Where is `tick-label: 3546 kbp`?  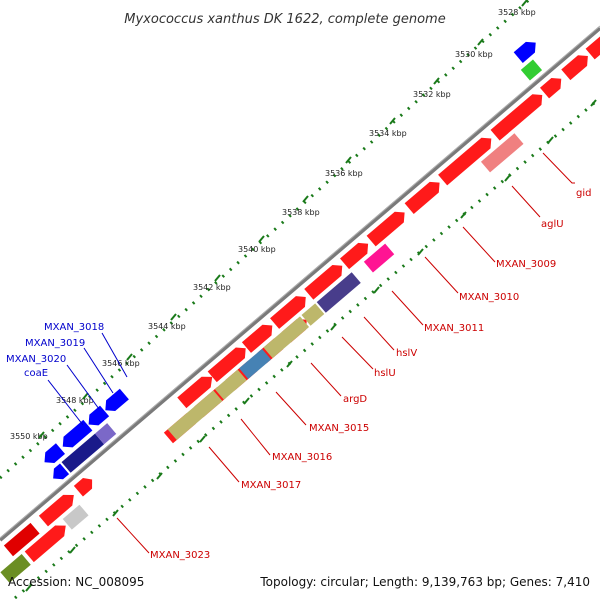 tick-label: 3546 kbp is located at coordinates (121, 363).